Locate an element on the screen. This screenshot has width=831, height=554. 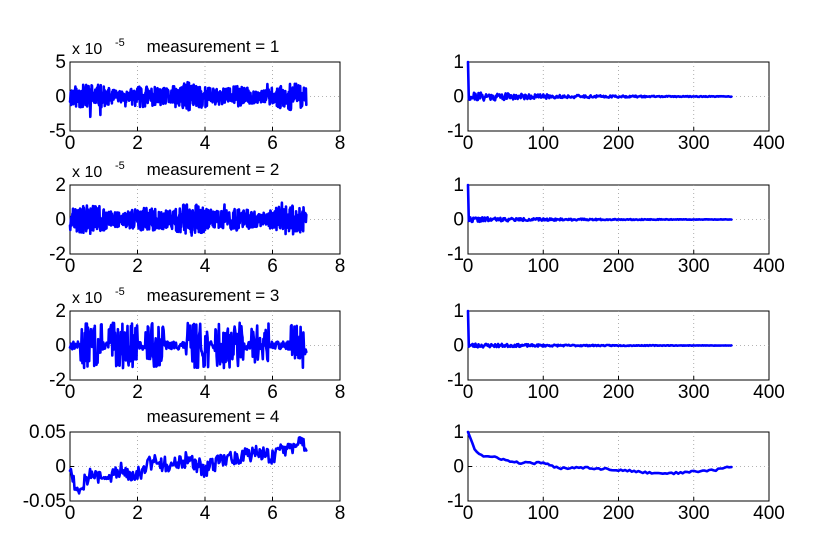
y-tick-label: -0.05 is located at coordinates (44, 501).